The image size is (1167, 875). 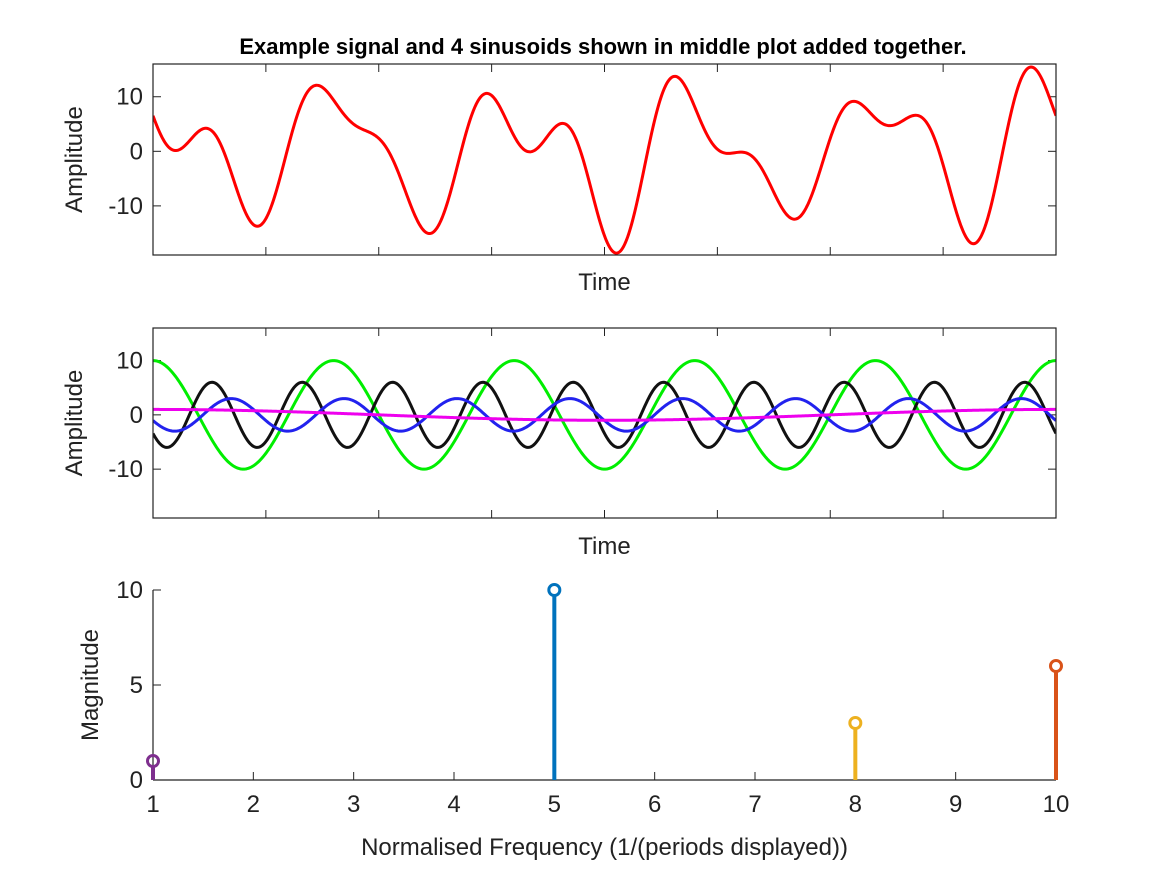 What do you see at coordinates (353, 804) in the screenshot?
I see `xtick-label: 3` at bounding box center [353, 804].